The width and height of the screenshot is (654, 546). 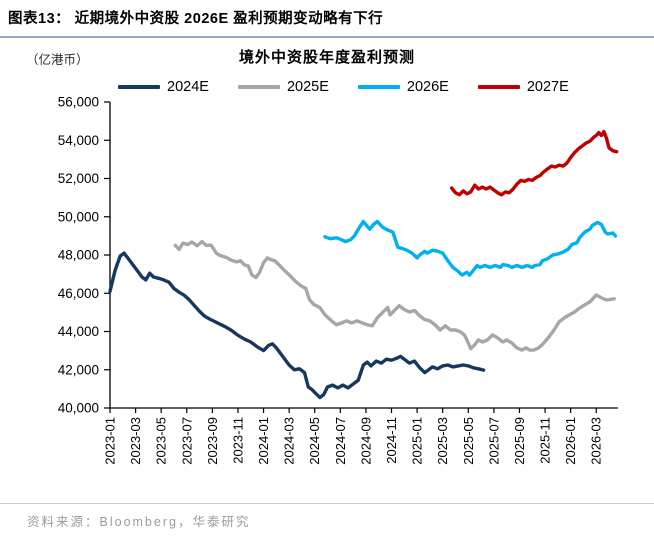 I want to click on y-tick-label: 50,000, so click(x=78, y=216).